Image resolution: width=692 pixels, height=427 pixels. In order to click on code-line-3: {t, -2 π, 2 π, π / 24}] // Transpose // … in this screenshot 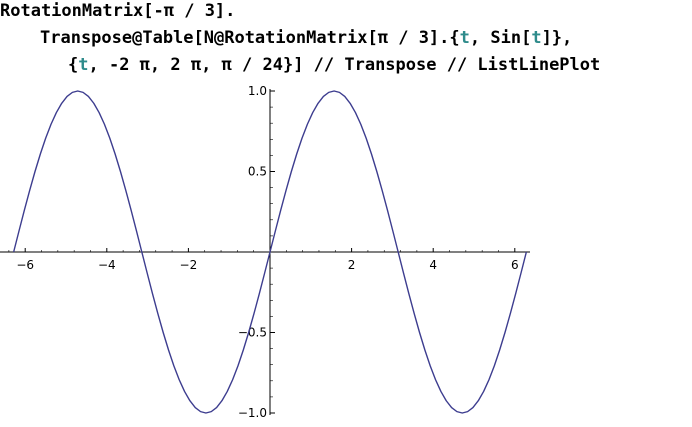, I will do `click(334, 65)`.